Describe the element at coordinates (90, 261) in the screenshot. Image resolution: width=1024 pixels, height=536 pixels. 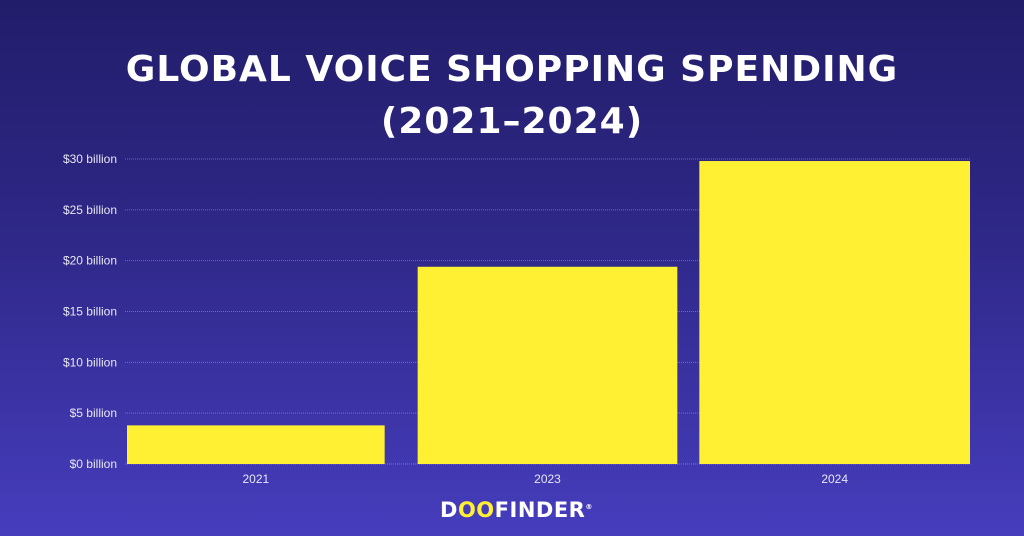
I see `y-tick-label: $20 billion` at that location.